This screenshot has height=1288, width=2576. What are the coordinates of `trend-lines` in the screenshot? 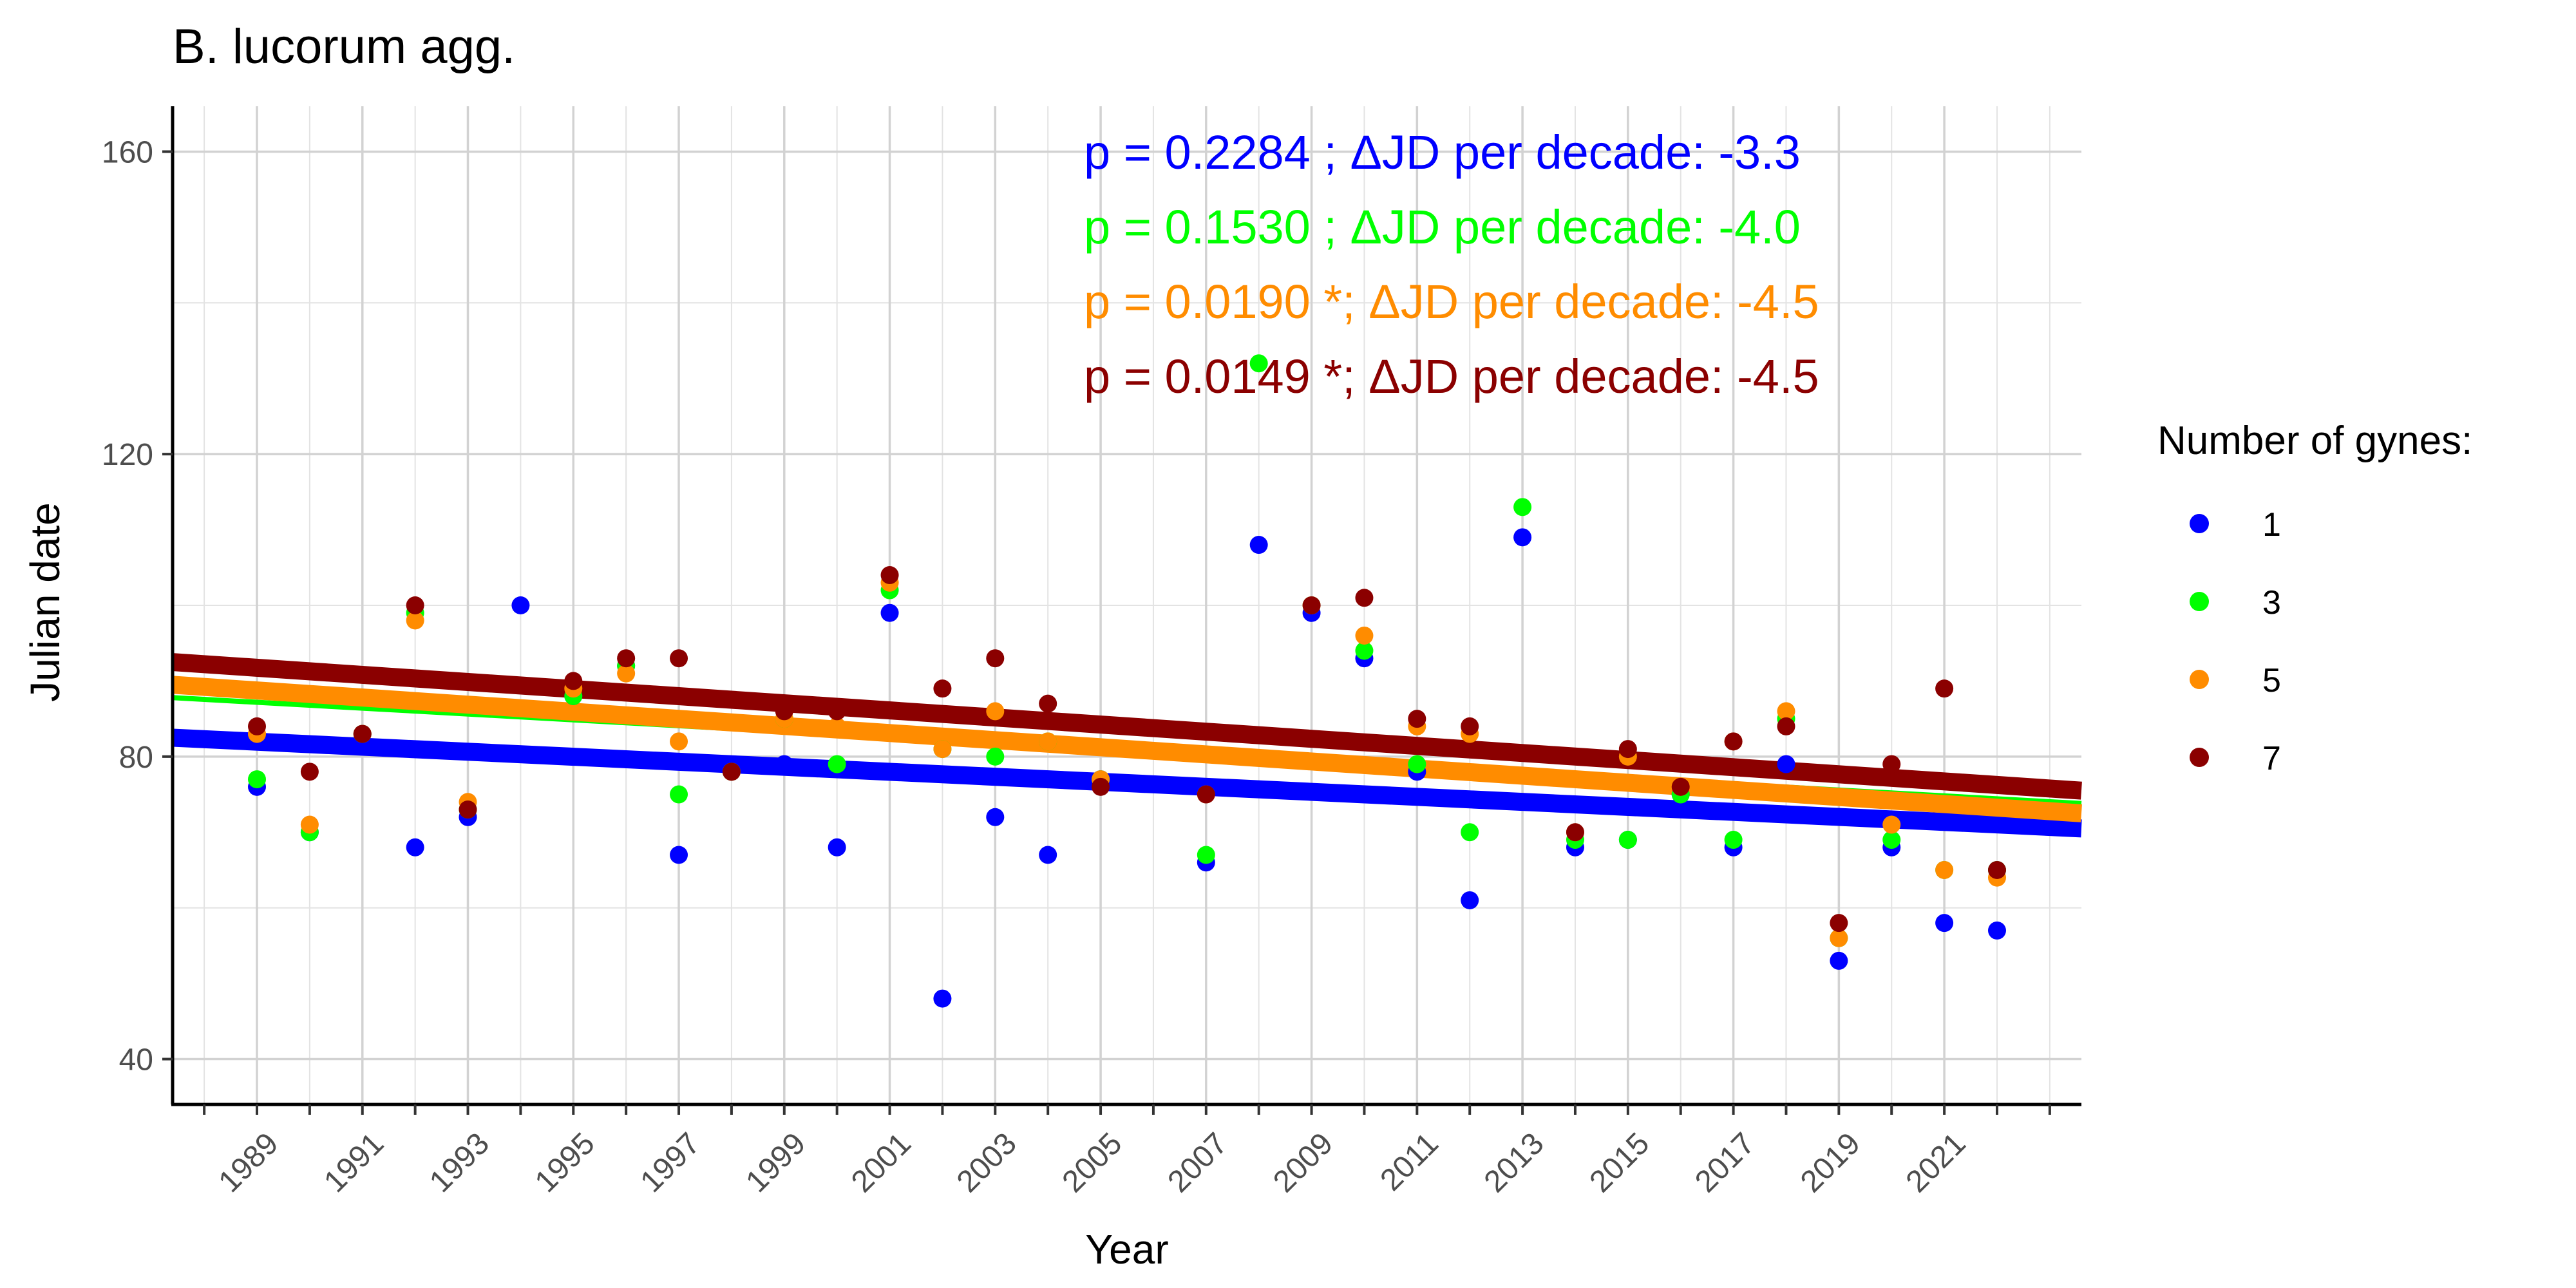 It's located at (1127, 746).